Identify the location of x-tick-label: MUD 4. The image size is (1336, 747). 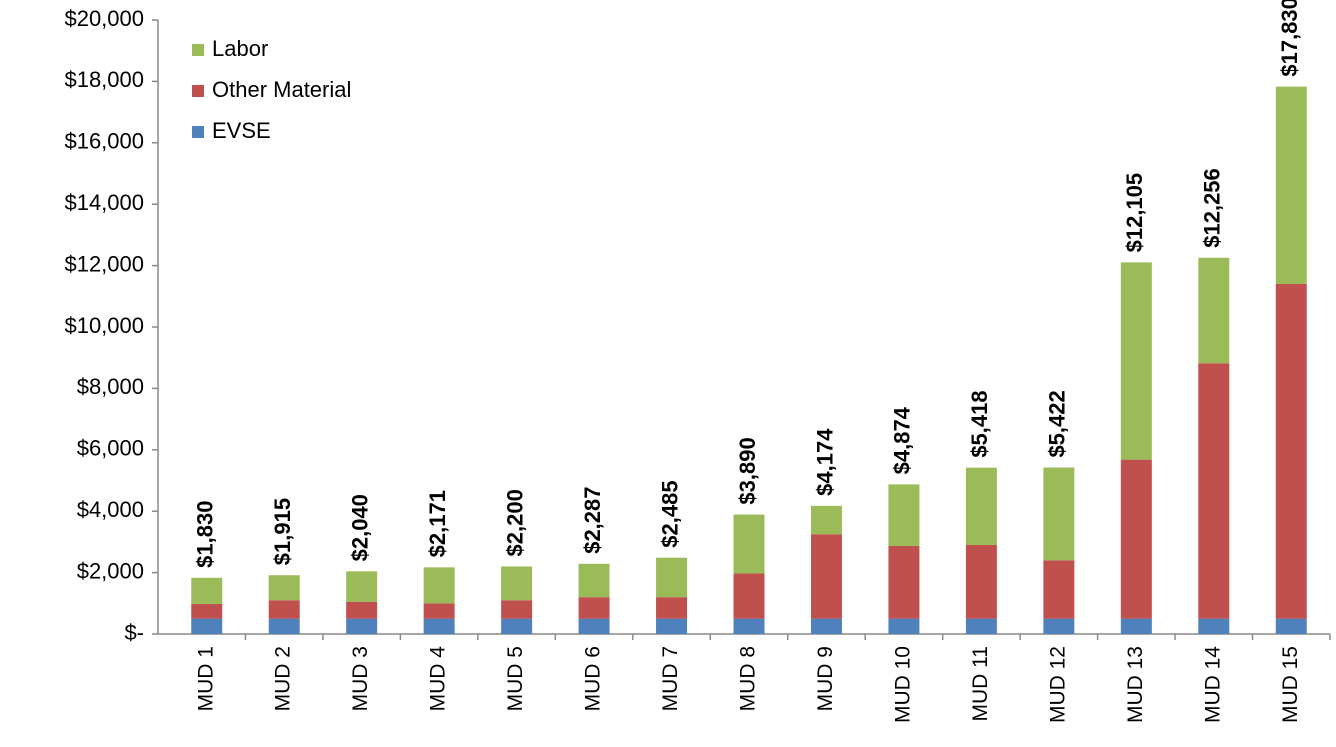
(438, 679).